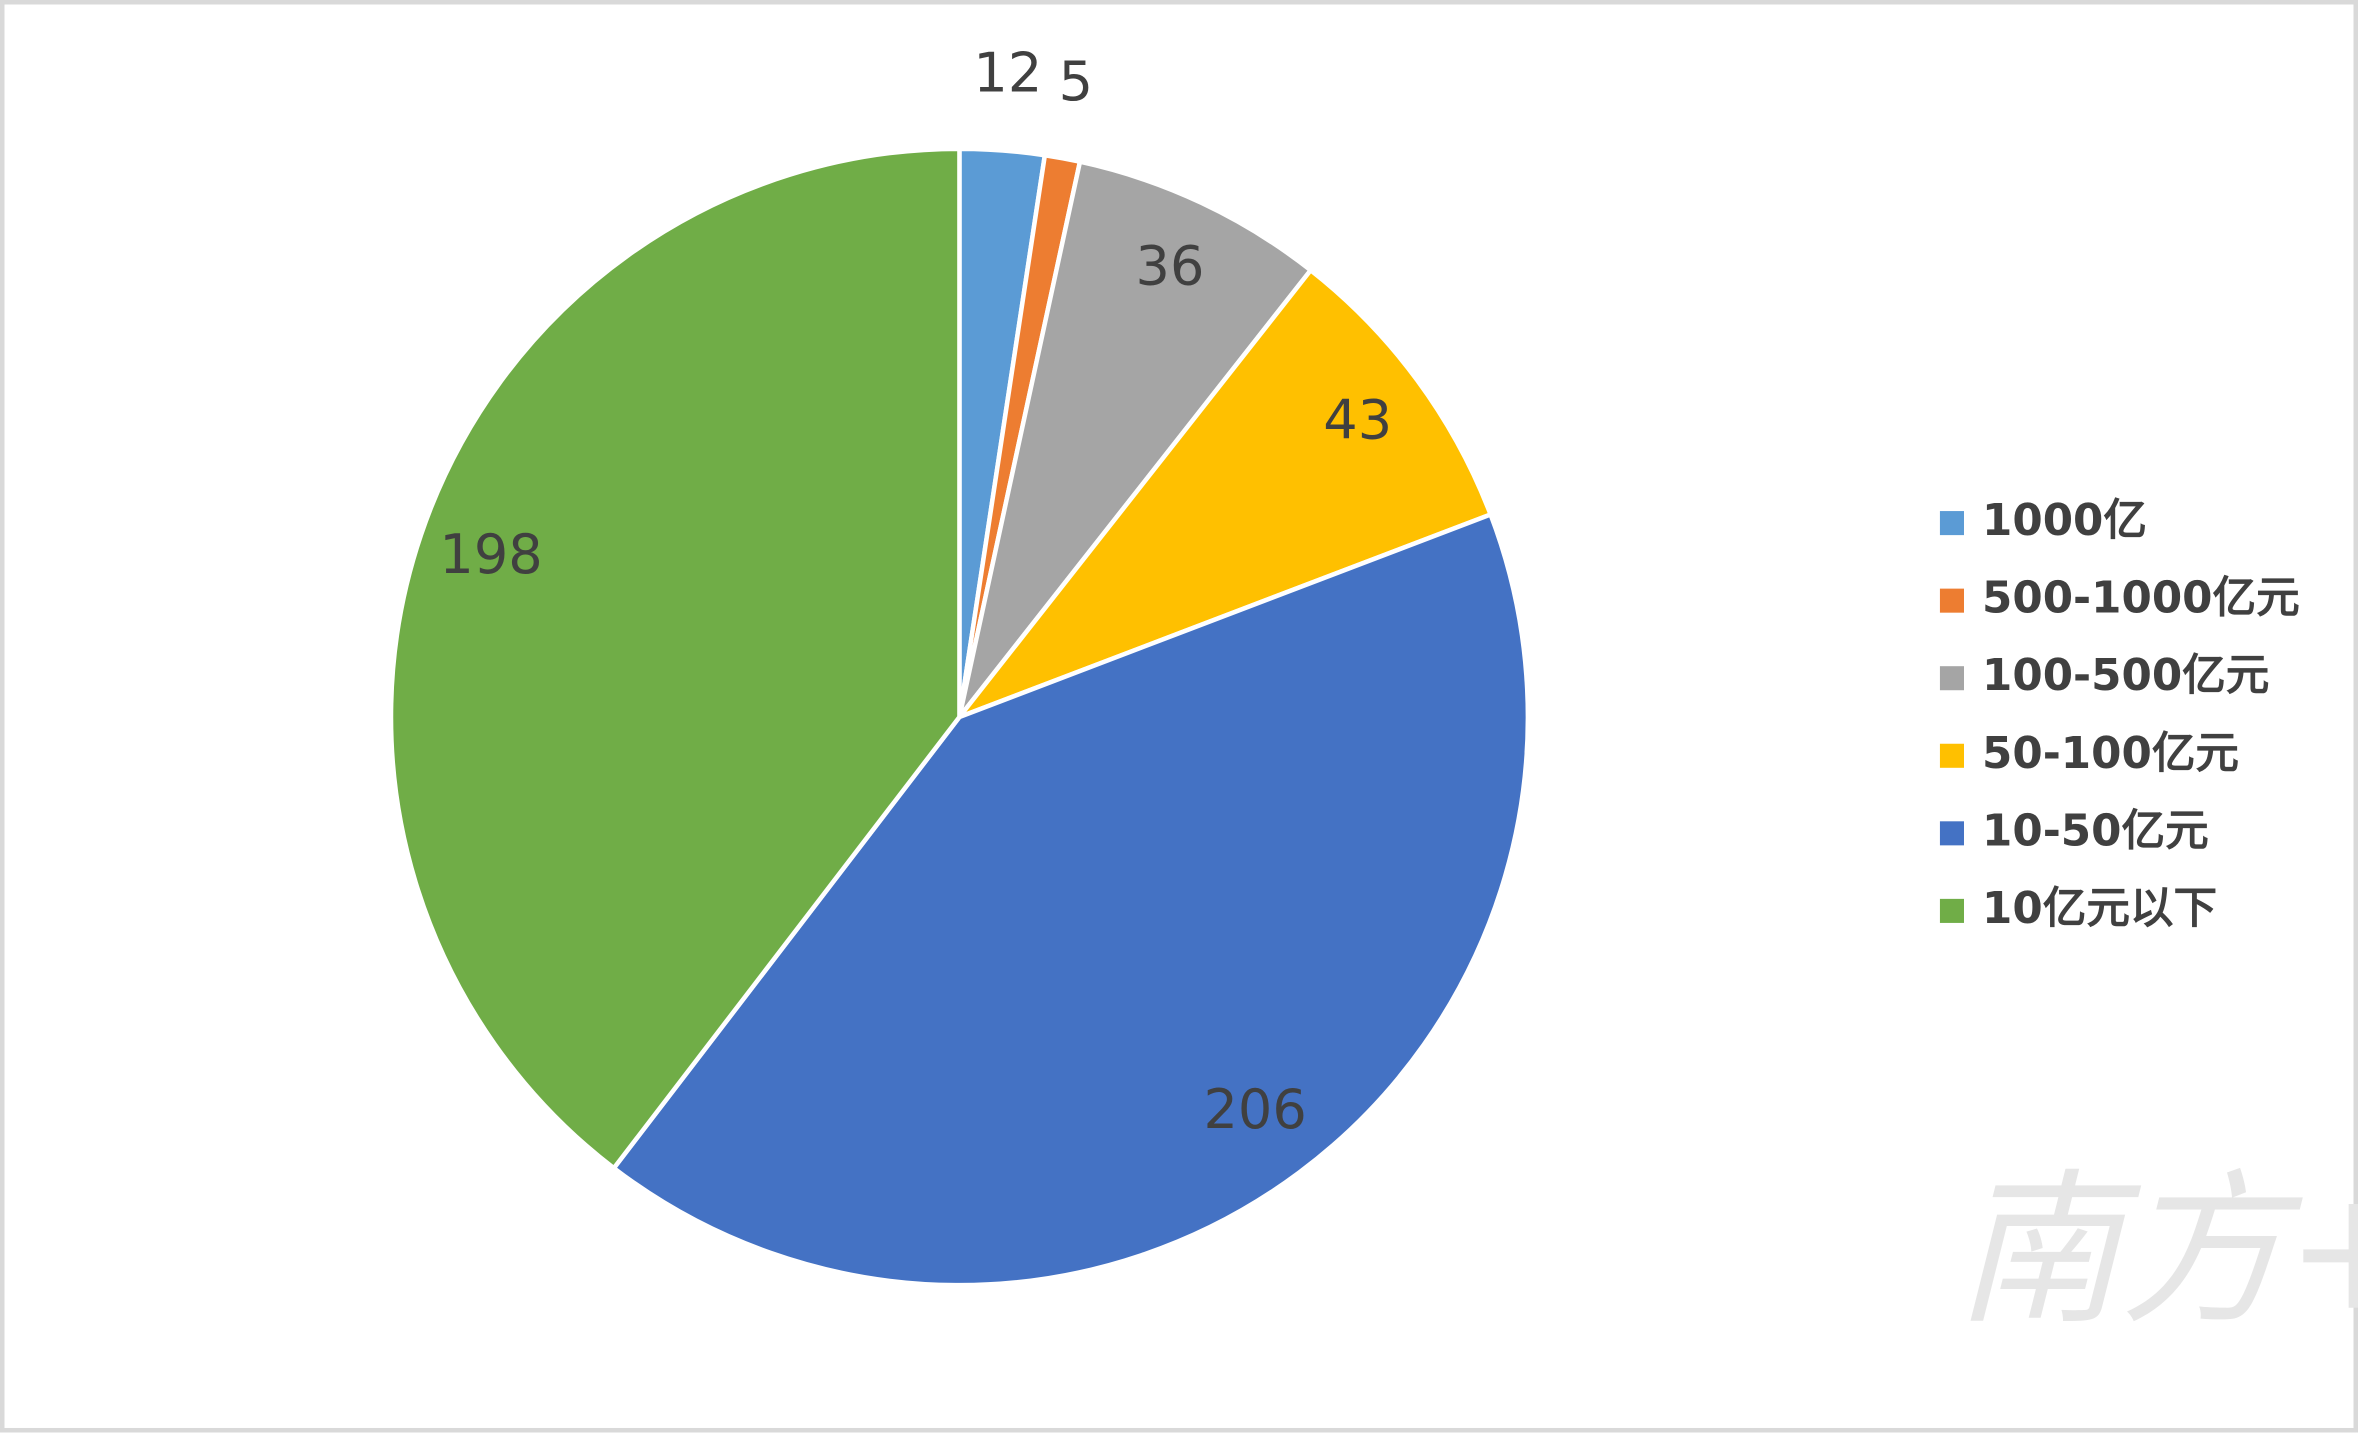  Describe the element at coordinates (2141, 599) in the screenshot. I see `legend-label: 500-1000亿元` at that location.